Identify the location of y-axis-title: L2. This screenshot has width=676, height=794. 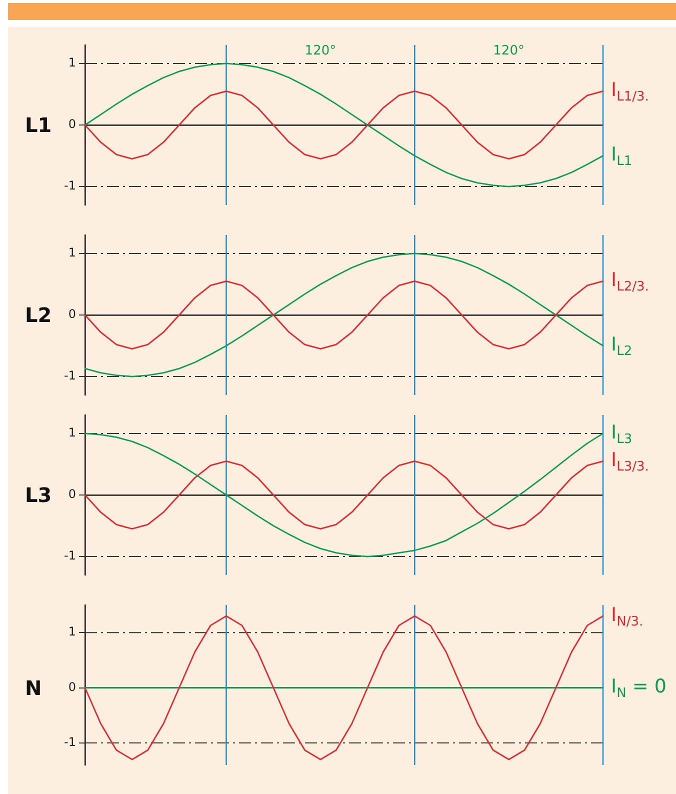
(38, 315).